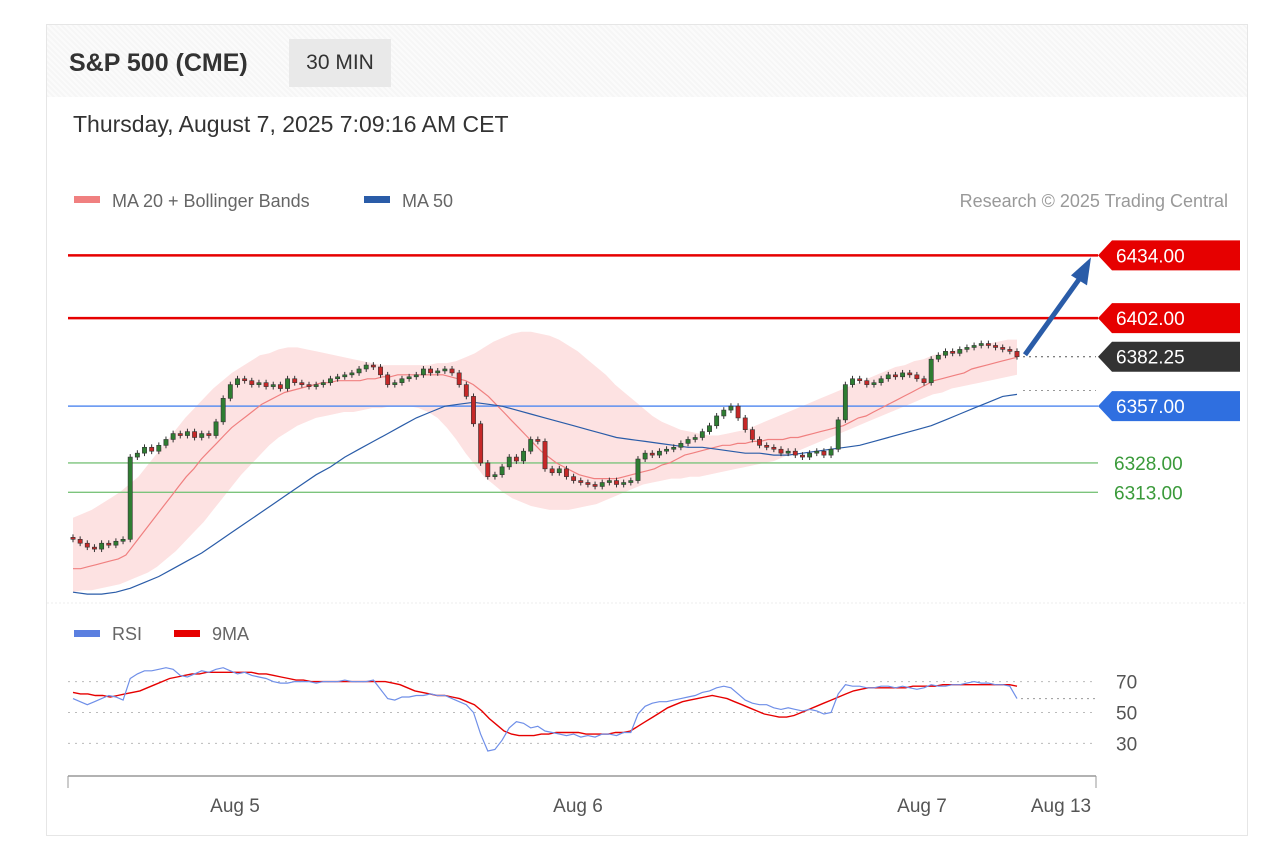 The height and width of the screenshot is (850, 1272). I want to click on ma50-legend-label: MA 50, so click(427, 201).